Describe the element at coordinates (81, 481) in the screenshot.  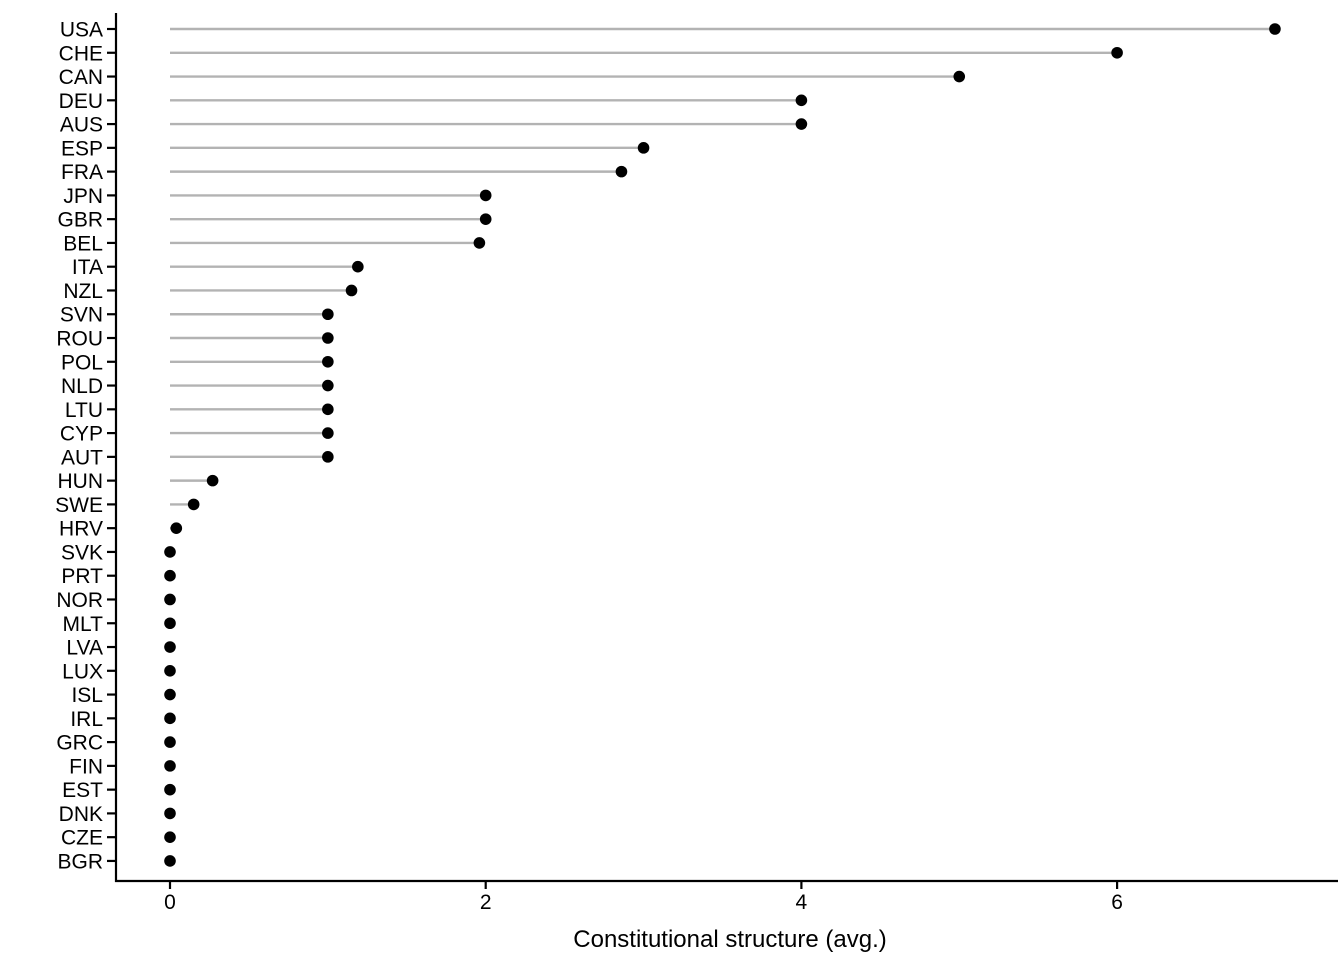
I see `y-tick-label: HUN` at that location.